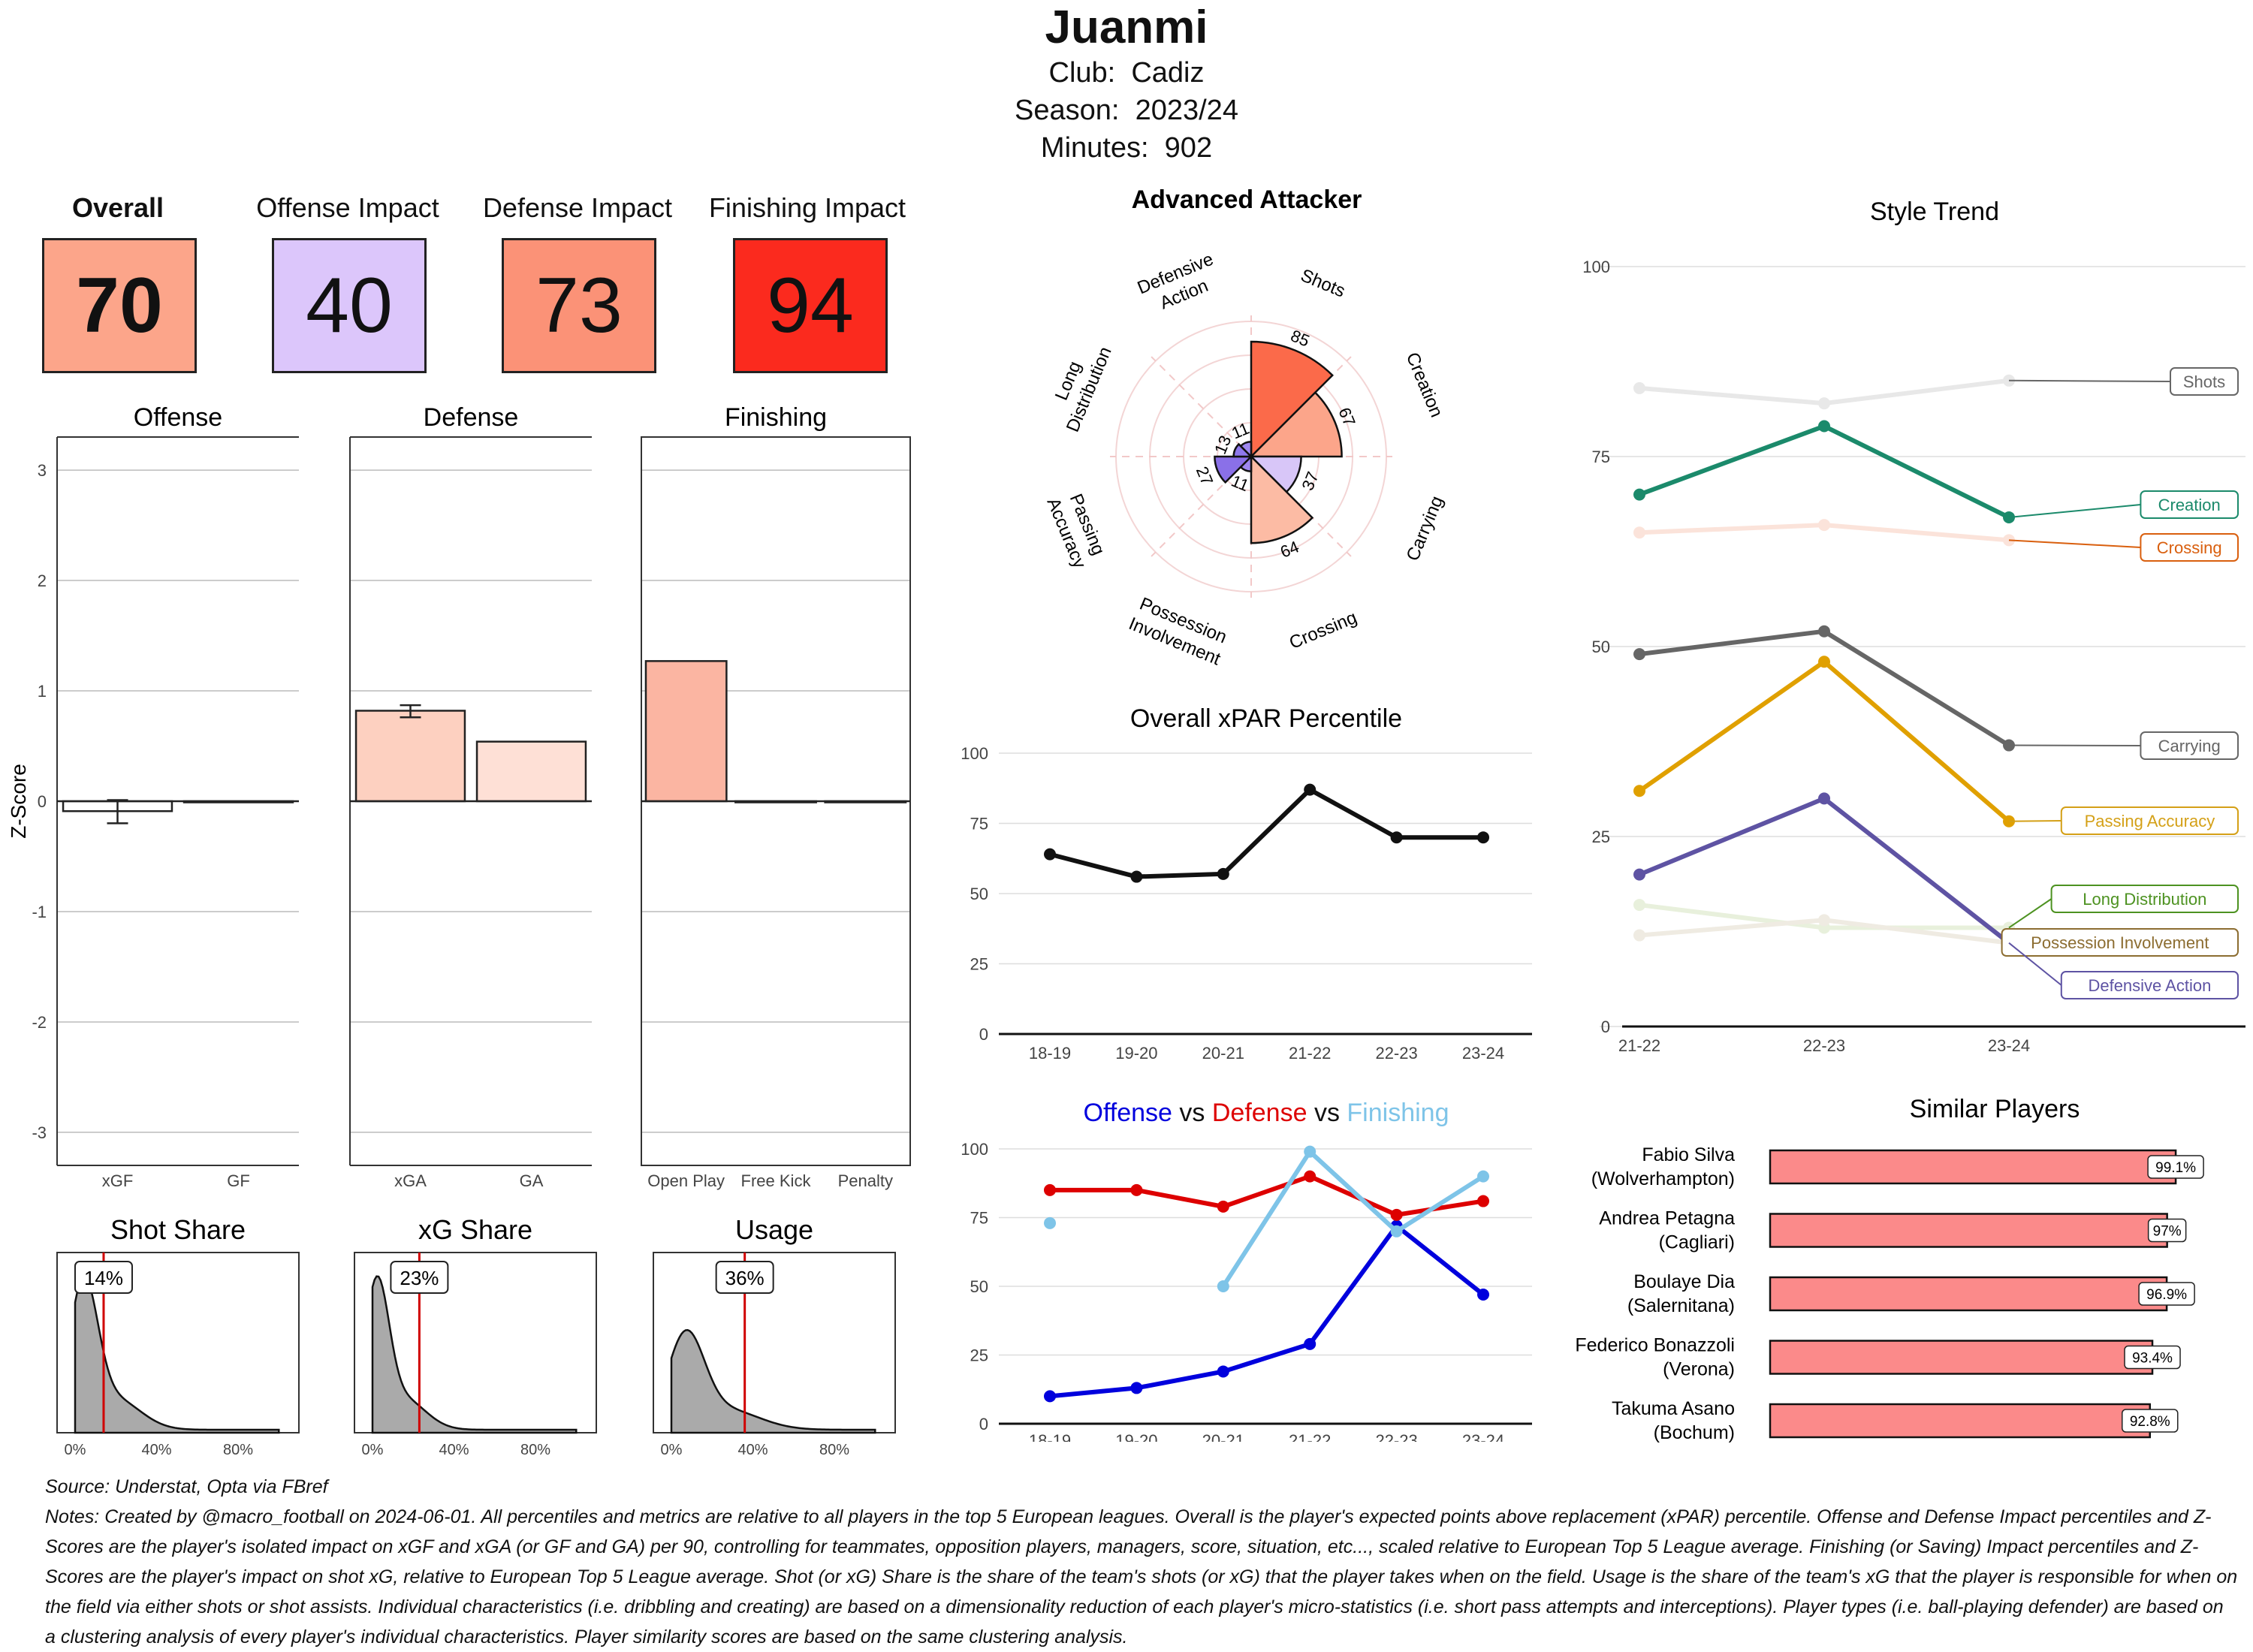 The image size is (2253, 1652). I want to click on polar-title: Advanced Attacker, so click(1247, 199).